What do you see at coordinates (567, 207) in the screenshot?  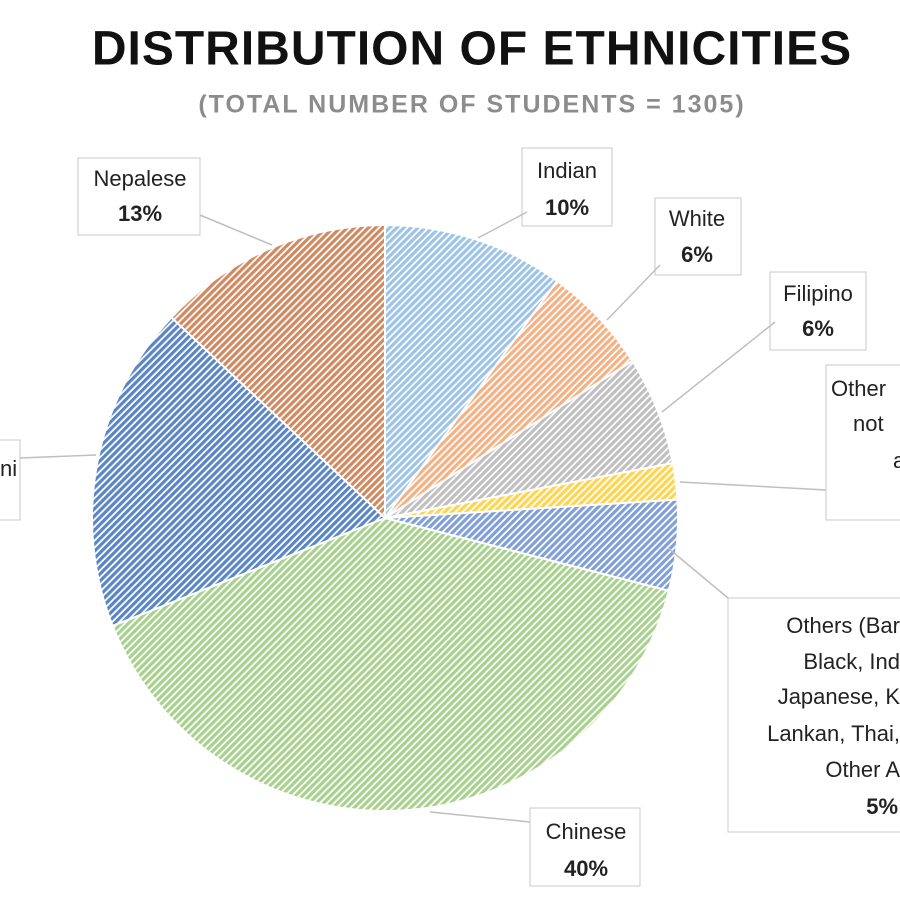 I see `slice-percent: 10%` at bounding box center [567, 207].